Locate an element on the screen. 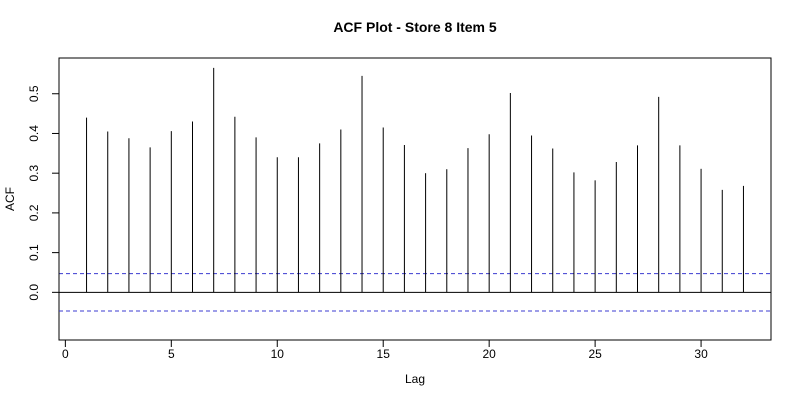 This screenshot has width=800, height=400. y-tick-label: 0.5 is located at coordinates (34, 93).